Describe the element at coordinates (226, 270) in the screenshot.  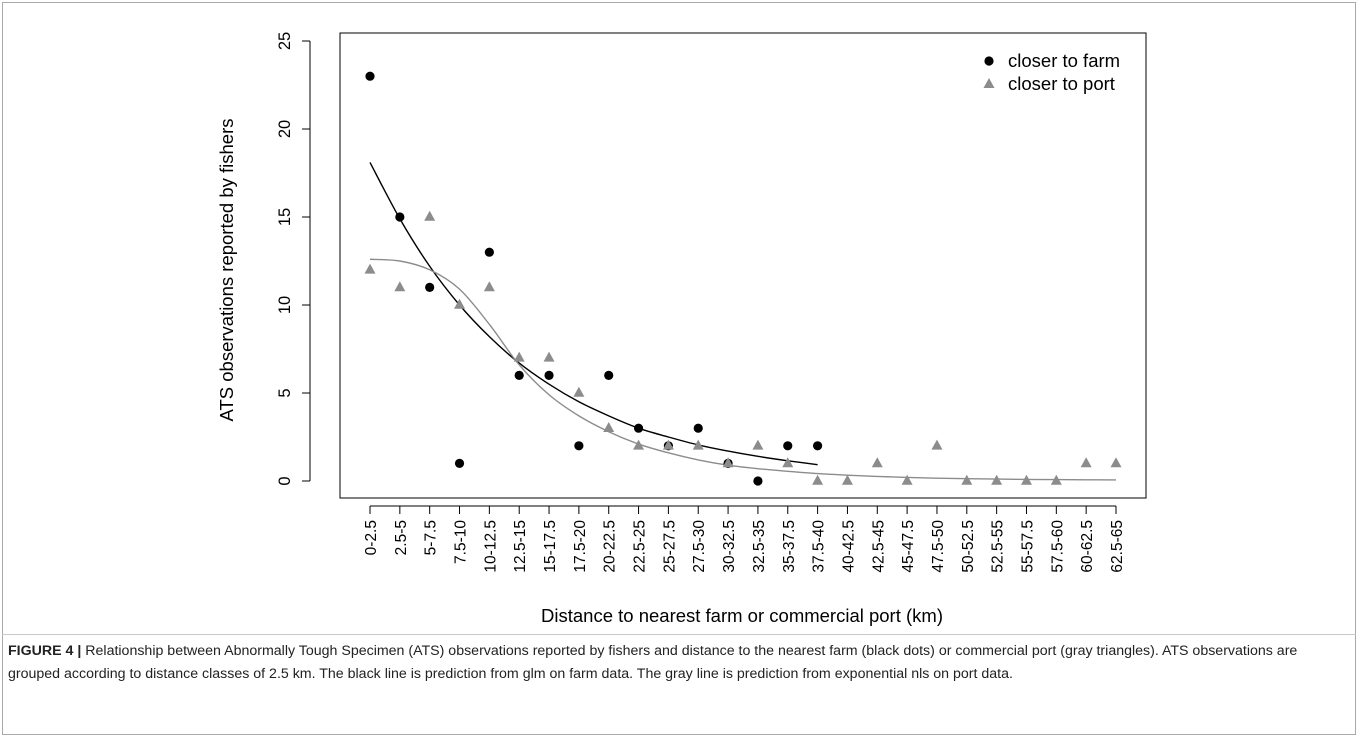
I see `y-axis-label: ATS observations reported by fishers` at that location.